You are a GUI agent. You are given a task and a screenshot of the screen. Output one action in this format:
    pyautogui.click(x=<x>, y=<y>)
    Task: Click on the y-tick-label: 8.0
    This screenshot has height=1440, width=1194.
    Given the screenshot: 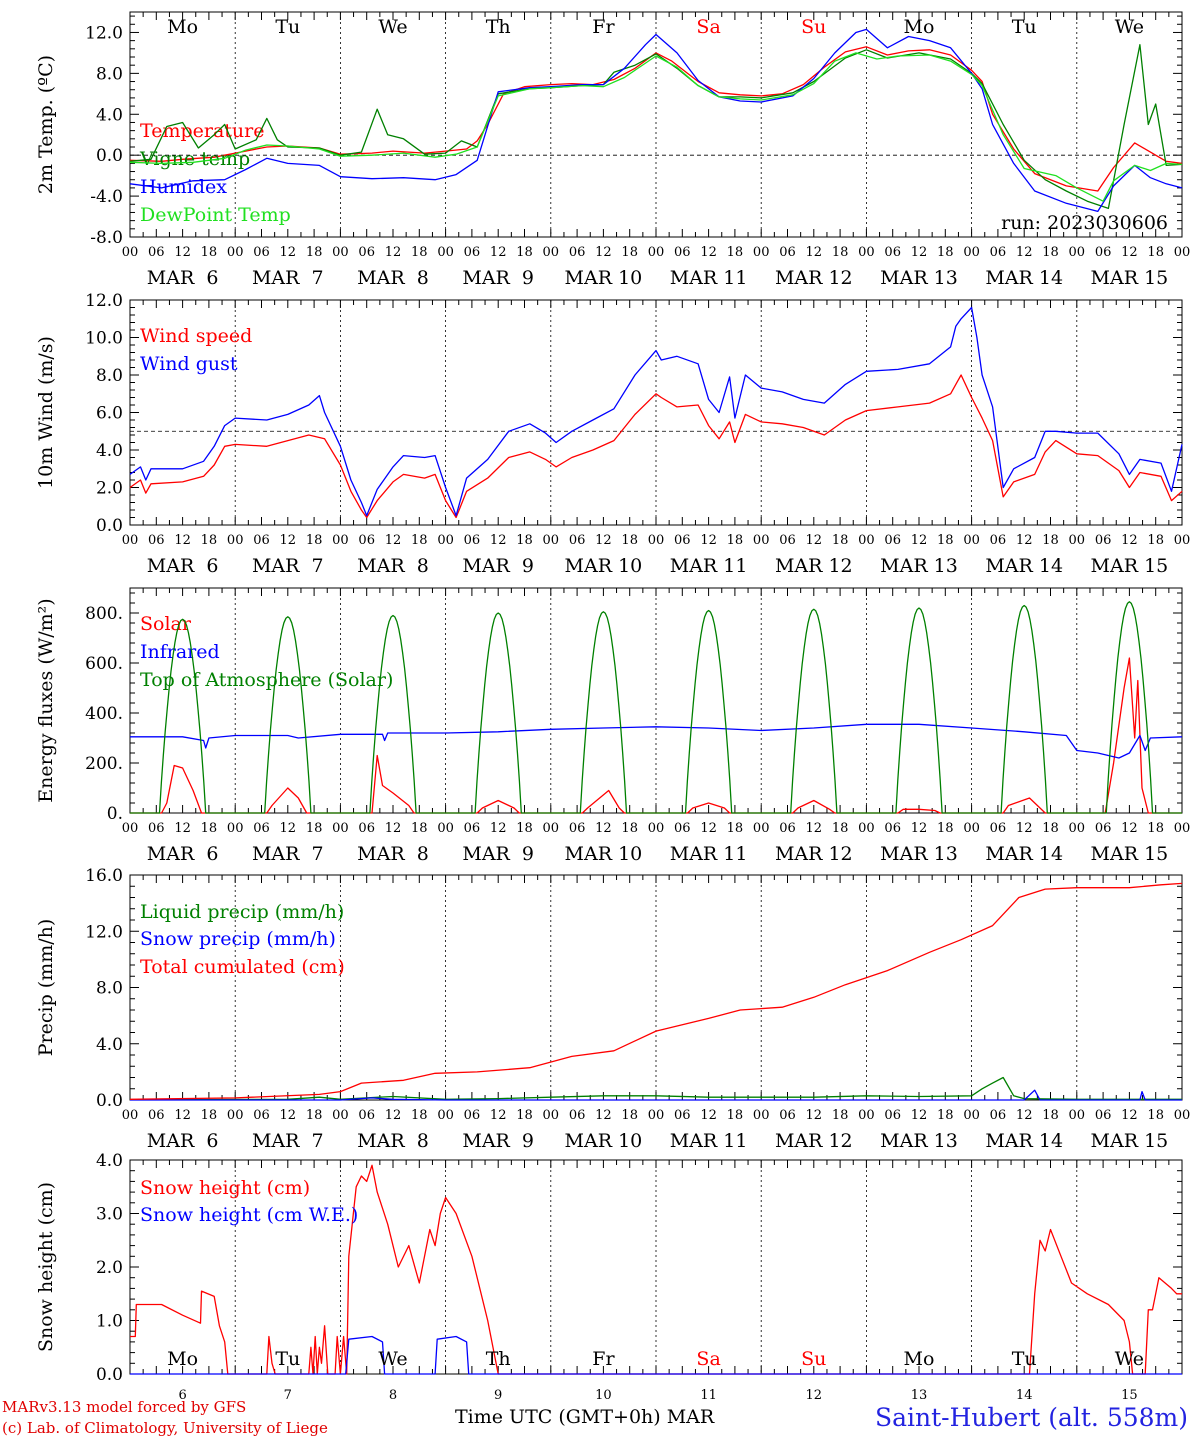 What is the action you would take?
    pyautogui.click(x=109, y=376)
    